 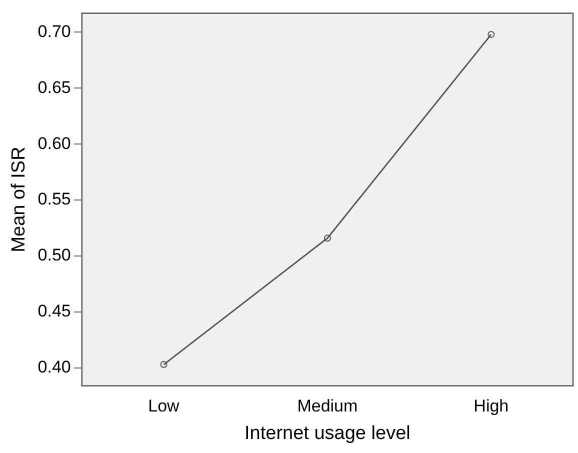 I want to click on y-tick-label: 0.60, so click(x=54, y=143).